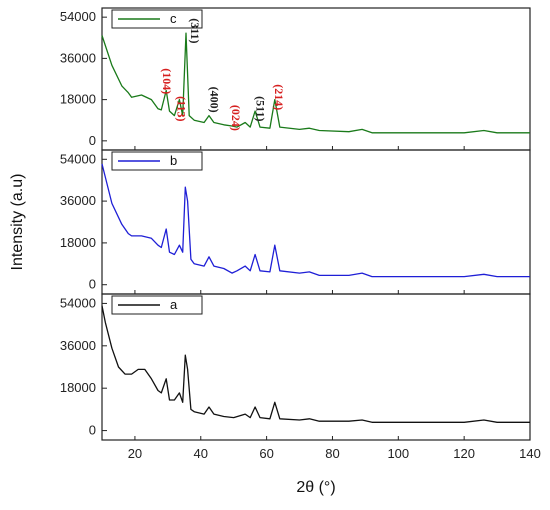 This screenshot has height=510, width=550. I want to click on legend-a: a, so click(157, 305).